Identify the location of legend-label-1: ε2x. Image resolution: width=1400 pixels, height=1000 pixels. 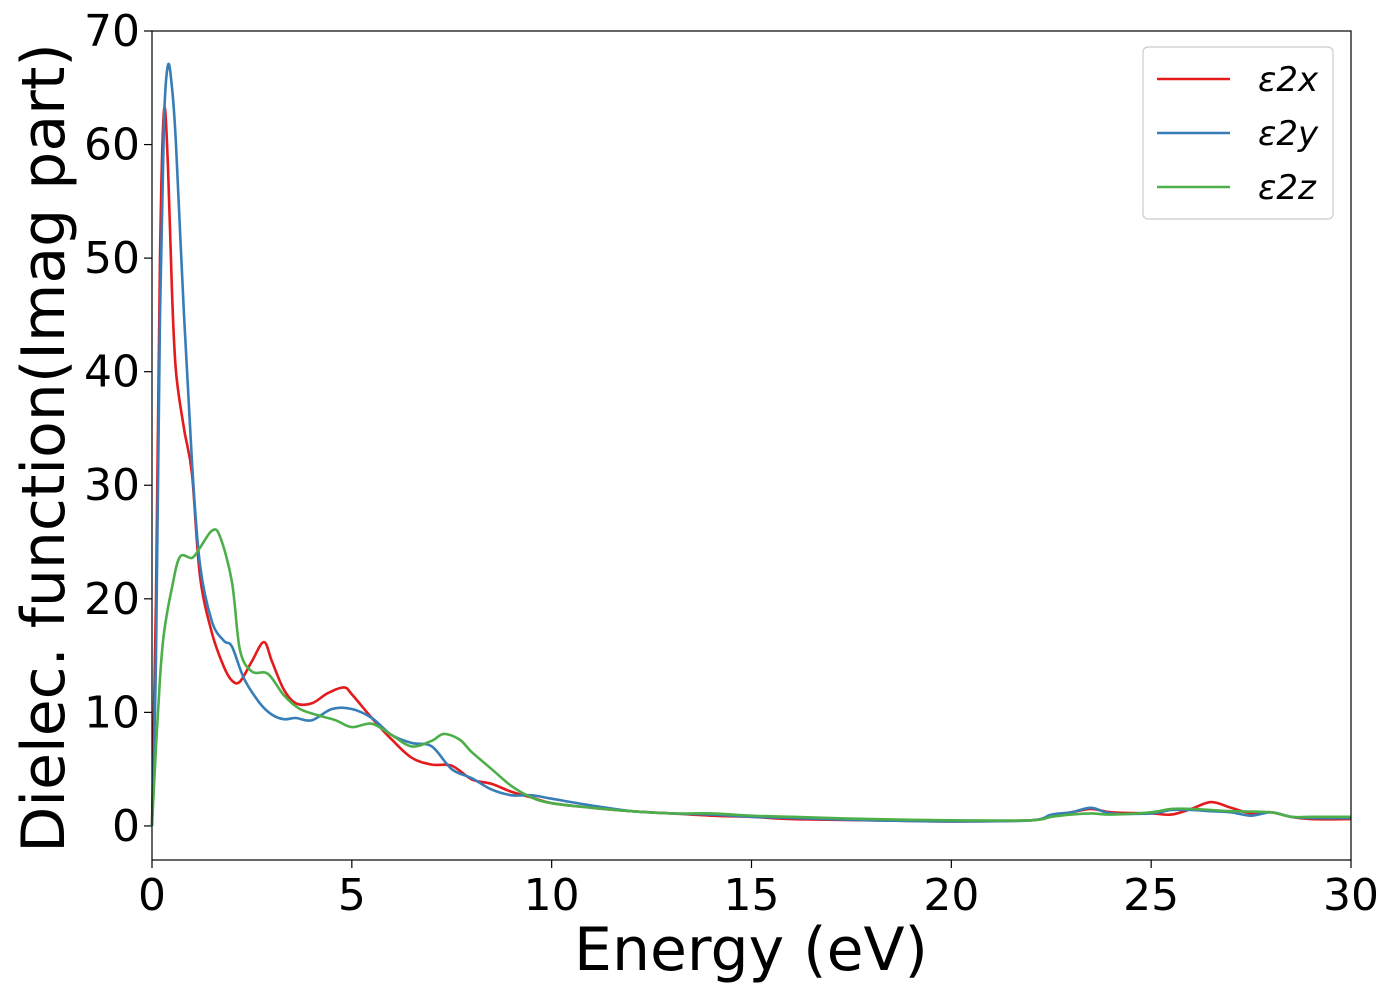
(1288, 80).